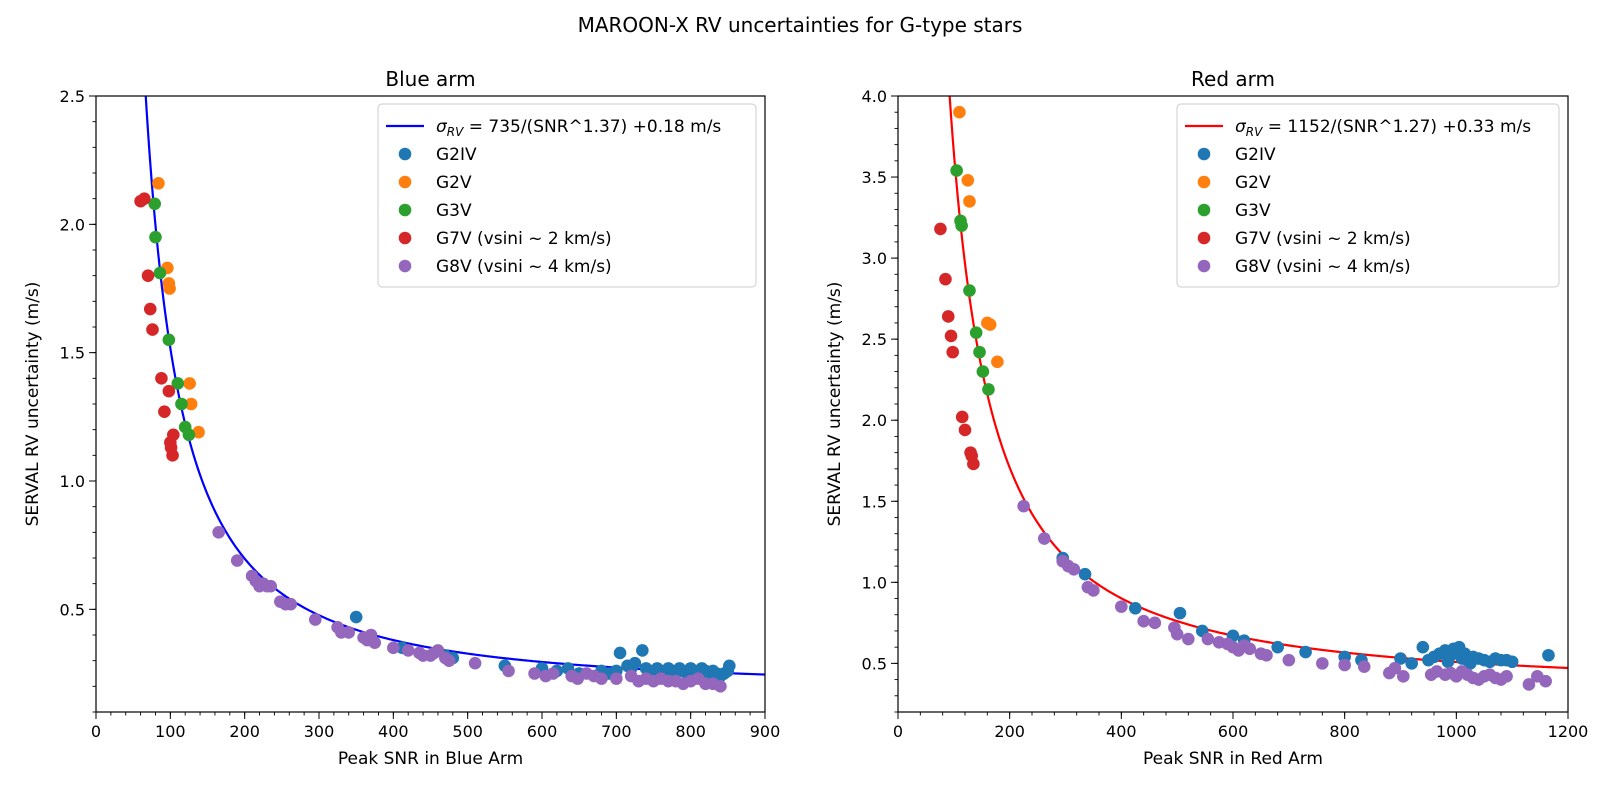 The height and width of the screenshot is (800, 1600). What do you see at coordinates (898, 731) in the screenshot?
I see `x-tick-label: 0` at bounding box center [898, 731].